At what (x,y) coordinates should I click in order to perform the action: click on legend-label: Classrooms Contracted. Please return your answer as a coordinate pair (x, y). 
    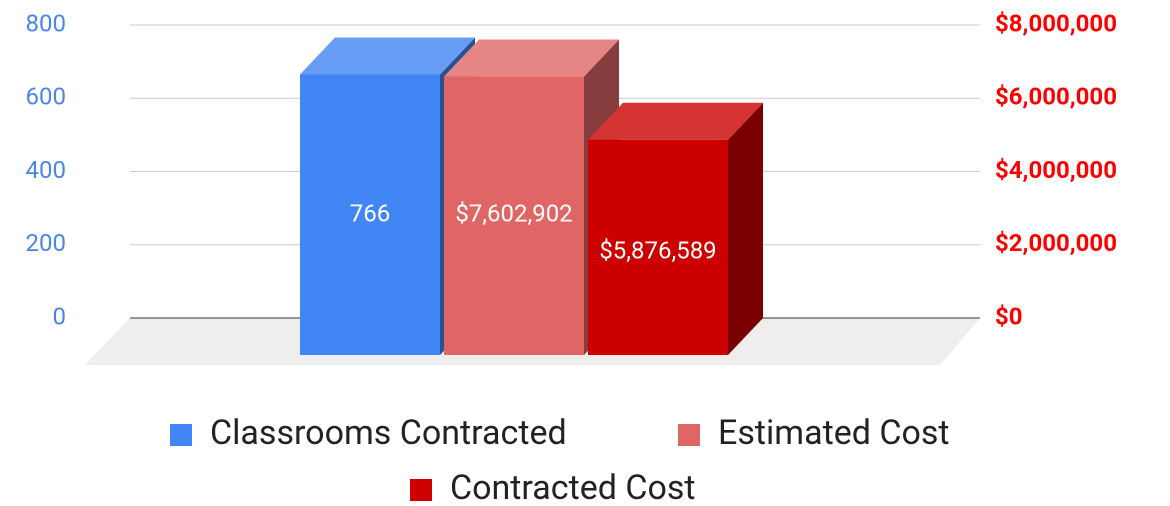
    Looking at the image, I should click on (388, 433).